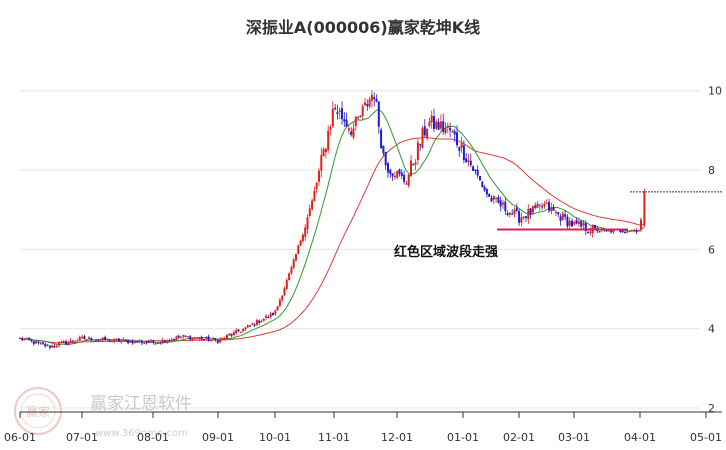 This screenshot has height=450, width=726. What do you see at coordinates (446, 252) in the screenshot?
I see `strength-annotation: 红色区域波段走强` at bounding box center [446, 252].